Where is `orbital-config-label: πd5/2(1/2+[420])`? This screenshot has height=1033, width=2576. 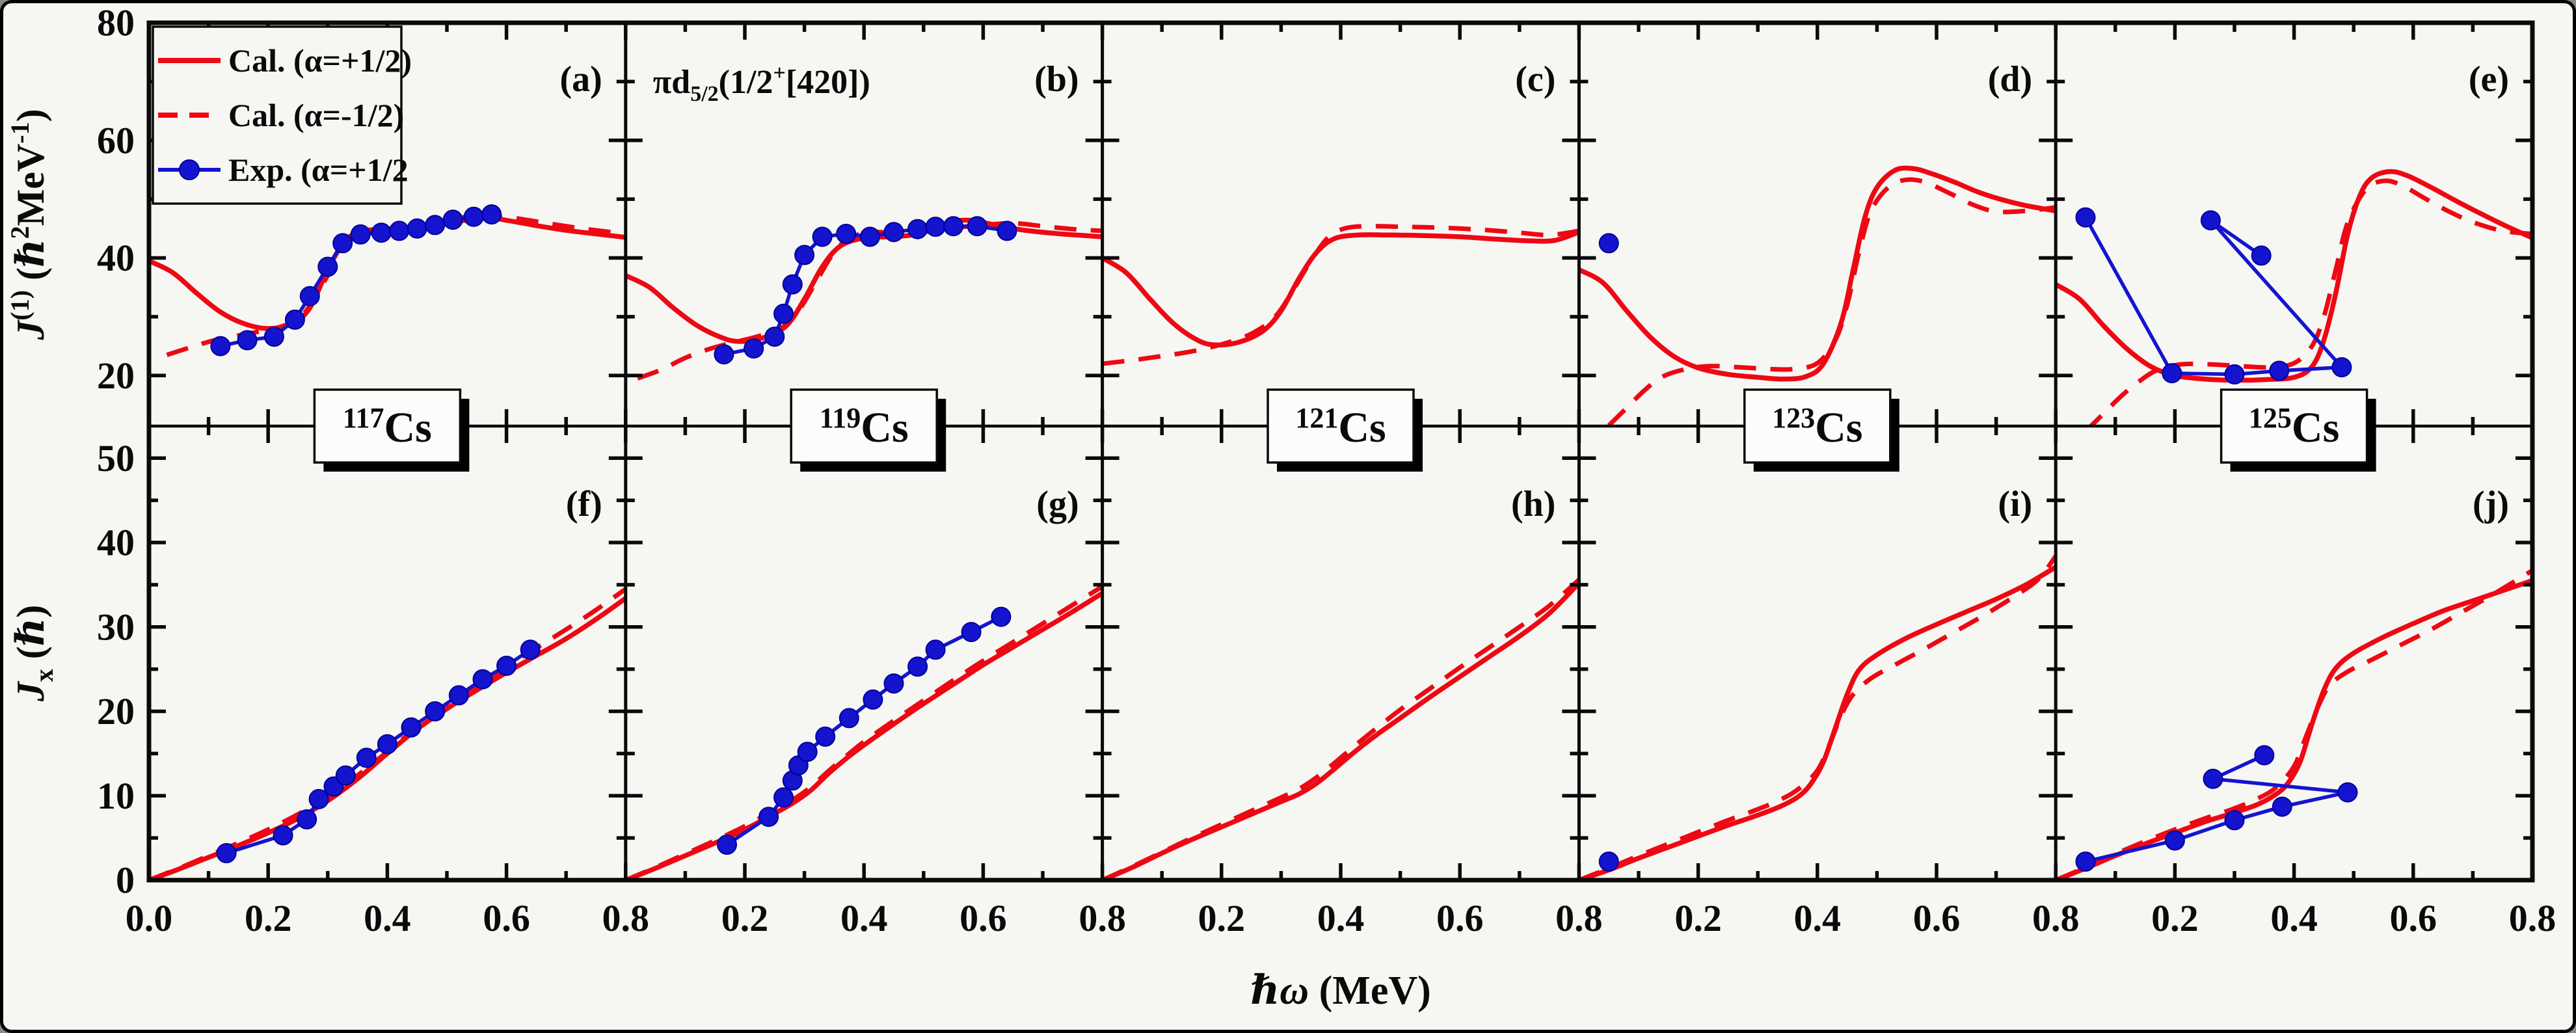 orbital-config-label: πd5/2(1/2+[420]) is located at coordinates (761, 83).